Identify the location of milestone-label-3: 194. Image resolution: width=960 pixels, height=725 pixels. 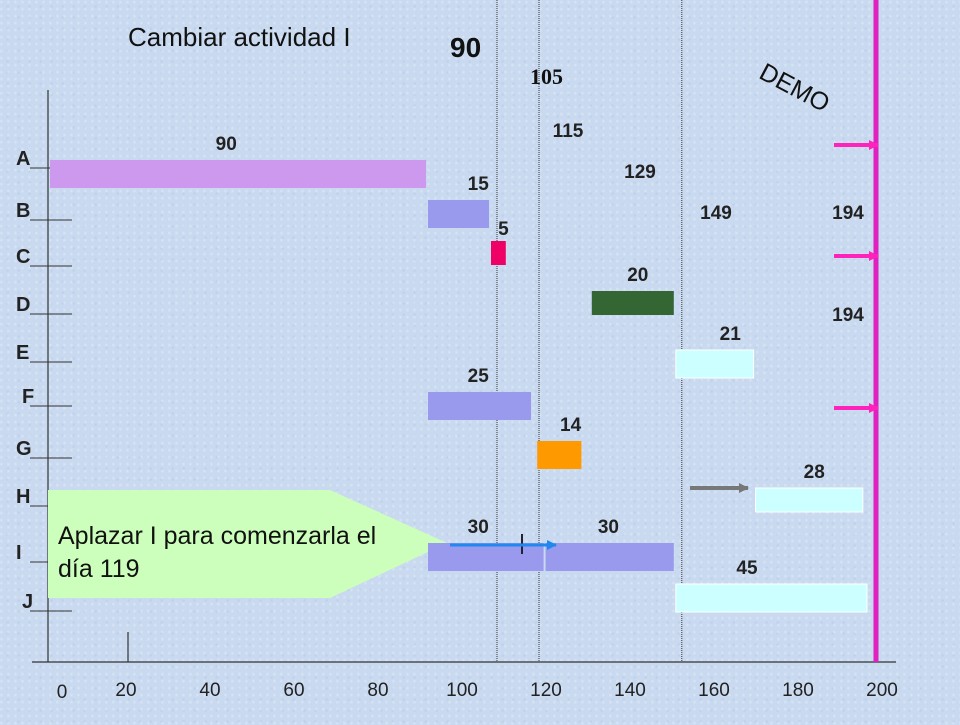
(848, 213).